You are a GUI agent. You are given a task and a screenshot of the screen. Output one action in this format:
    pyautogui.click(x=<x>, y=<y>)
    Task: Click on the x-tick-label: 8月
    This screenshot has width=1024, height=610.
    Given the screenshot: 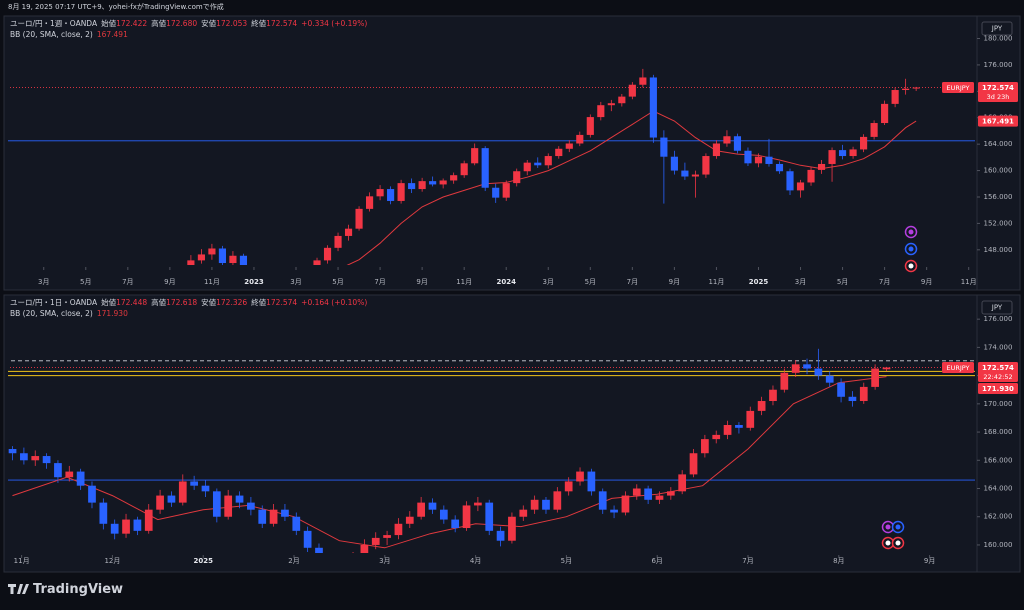 What is the action you would take?
    pyautogui.click(x=838, y=561)
    